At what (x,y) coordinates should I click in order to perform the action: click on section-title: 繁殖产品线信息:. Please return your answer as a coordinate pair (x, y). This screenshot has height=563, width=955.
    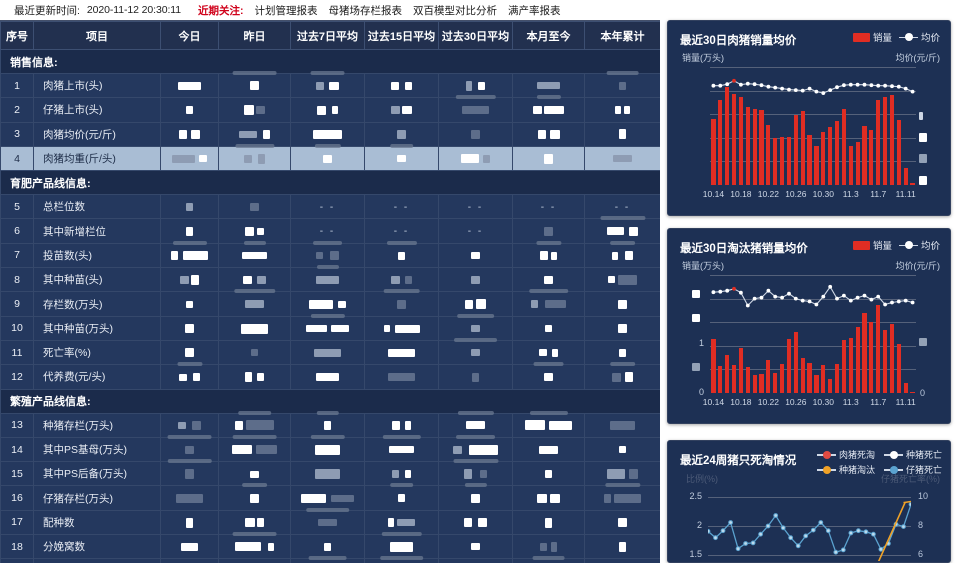
    Looking at the image, I should click on (330, 401).